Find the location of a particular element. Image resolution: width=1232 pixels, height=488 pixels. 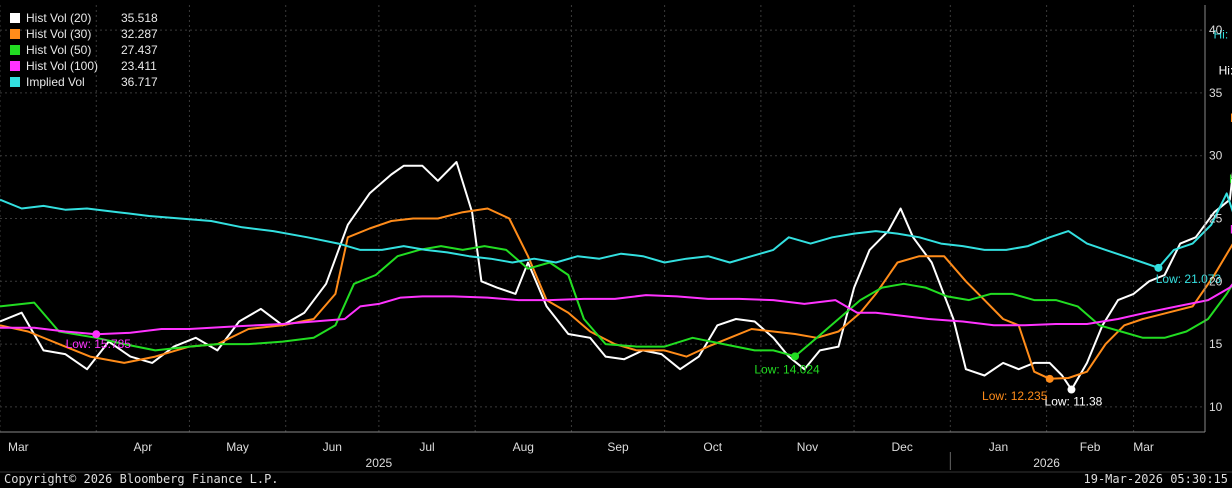

hi-label-3: Hi: 23.411 is located at coordinates (1231, 229).